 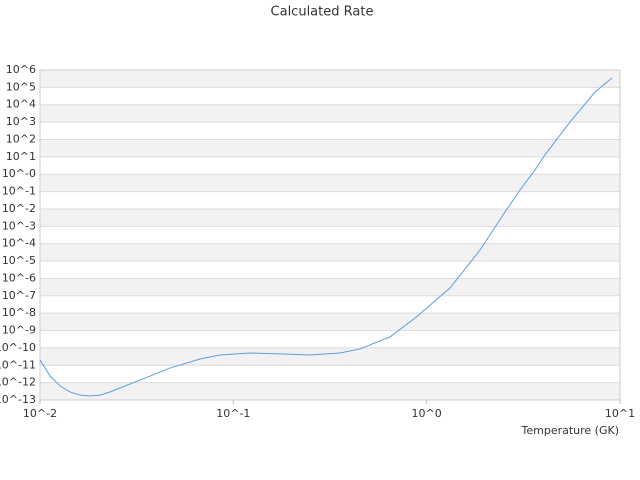 I want to click on y-tick-label: 10^-11, so click(x=18, y=364).